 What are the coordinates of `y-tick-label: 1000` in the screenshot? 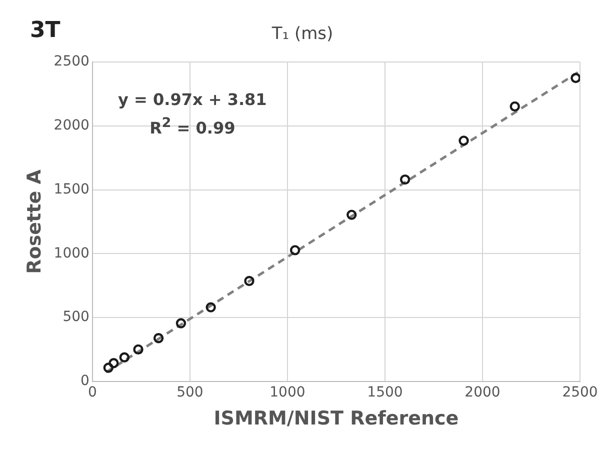 It's located at (72, 253).